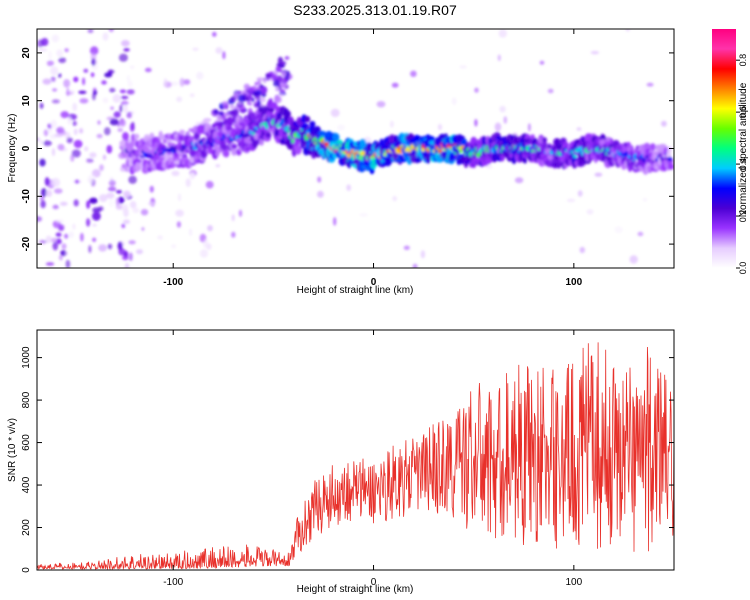  Describe the element at coordinates (355, 290) in the screenshot. I see `spectrogram-x-axis-label: Height of straight line (km)` at that location.